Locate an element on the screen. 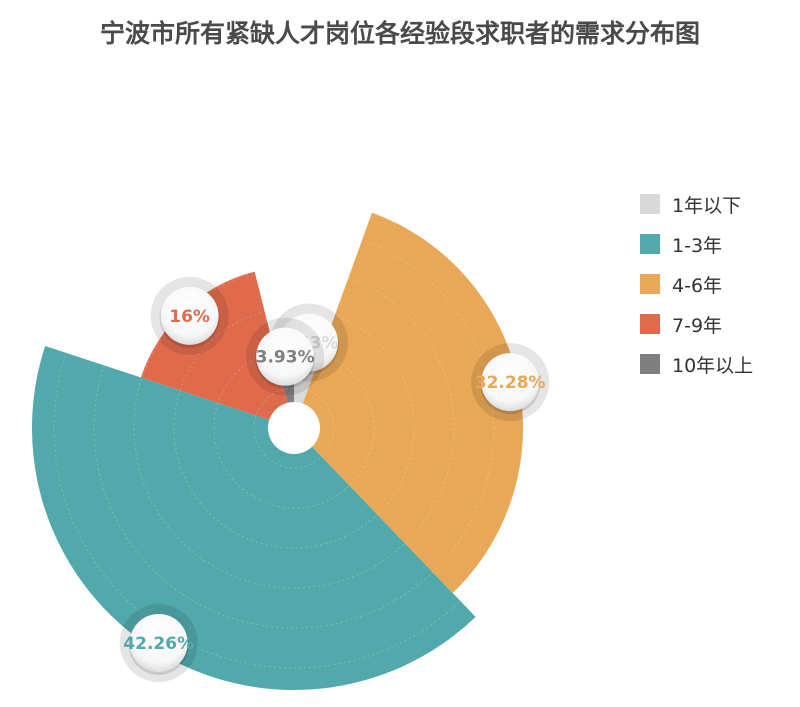  legend-item-1-3: 1-3年 is located at coordinates (696, 244).